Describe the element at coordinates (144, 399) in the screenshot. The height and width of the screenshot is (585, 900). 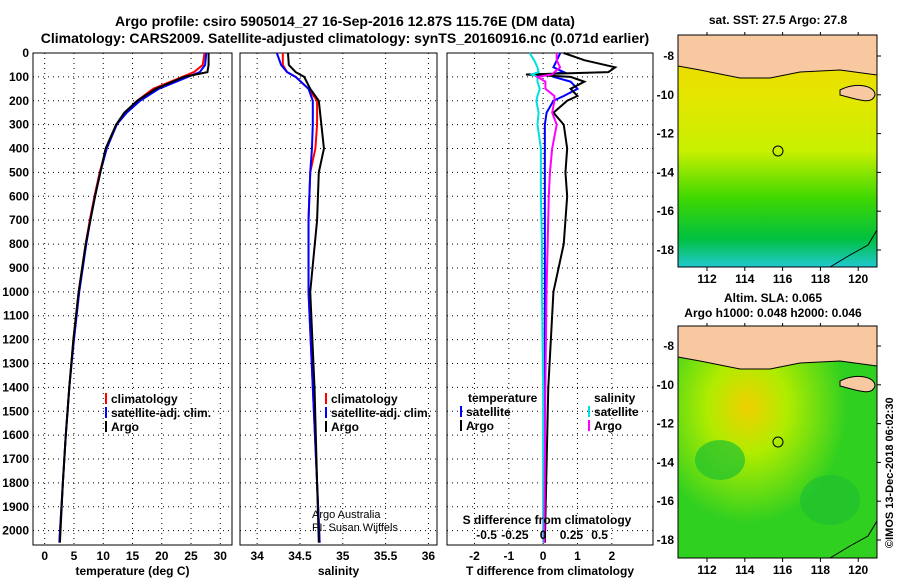
I see `legend-label: climatology` at that location.